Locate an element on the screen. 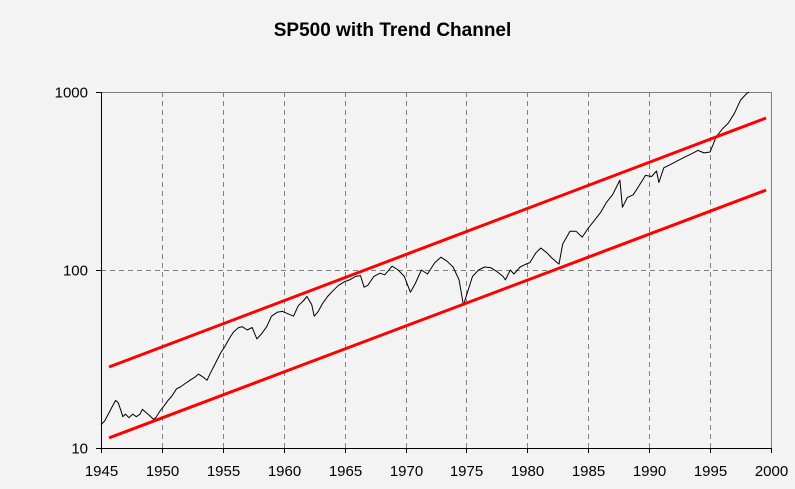 The width and height of the screenshot is (795, 489). y-tick-label-10: 10 is located at coordinates (79, 449).